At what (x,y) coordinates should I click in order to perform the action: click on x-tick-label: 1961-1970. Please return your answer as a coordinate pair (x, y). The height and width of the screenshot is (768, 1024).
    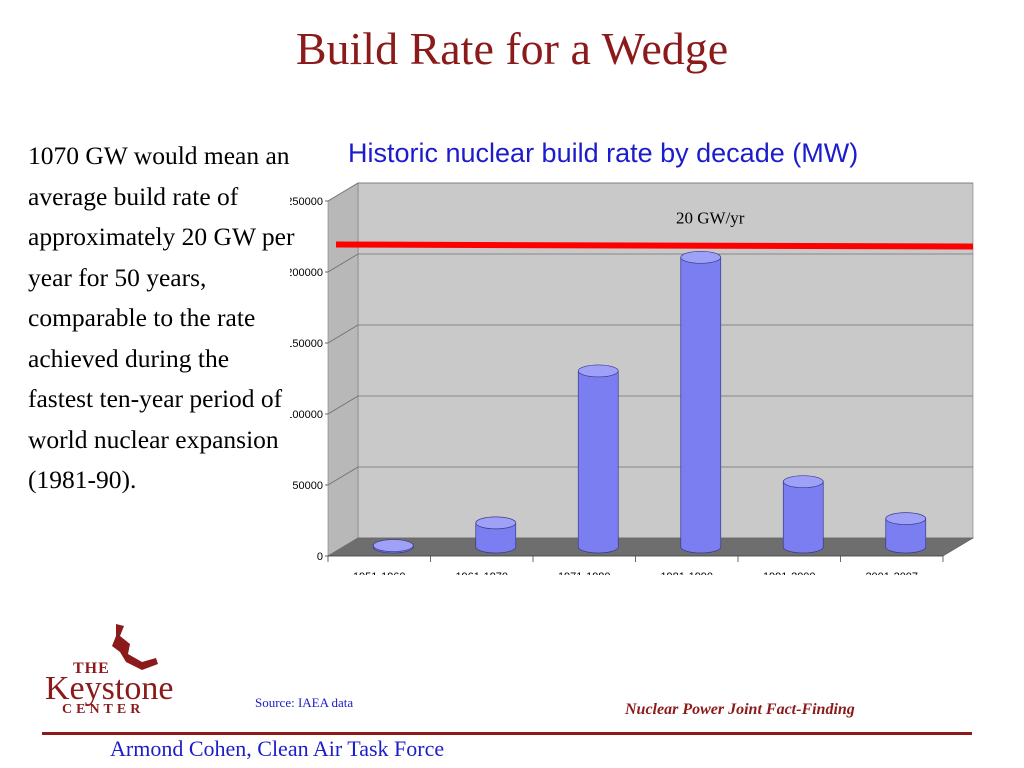
    Looking at the image, I should click on (481, 573).